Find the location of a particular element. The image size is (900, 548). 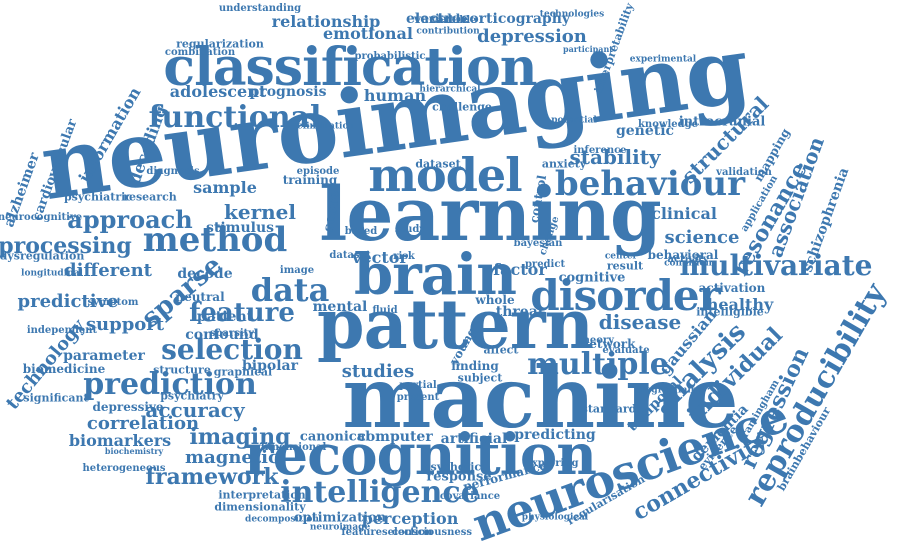

word-psychotic: psychotic is located at coordinates (452, 467).